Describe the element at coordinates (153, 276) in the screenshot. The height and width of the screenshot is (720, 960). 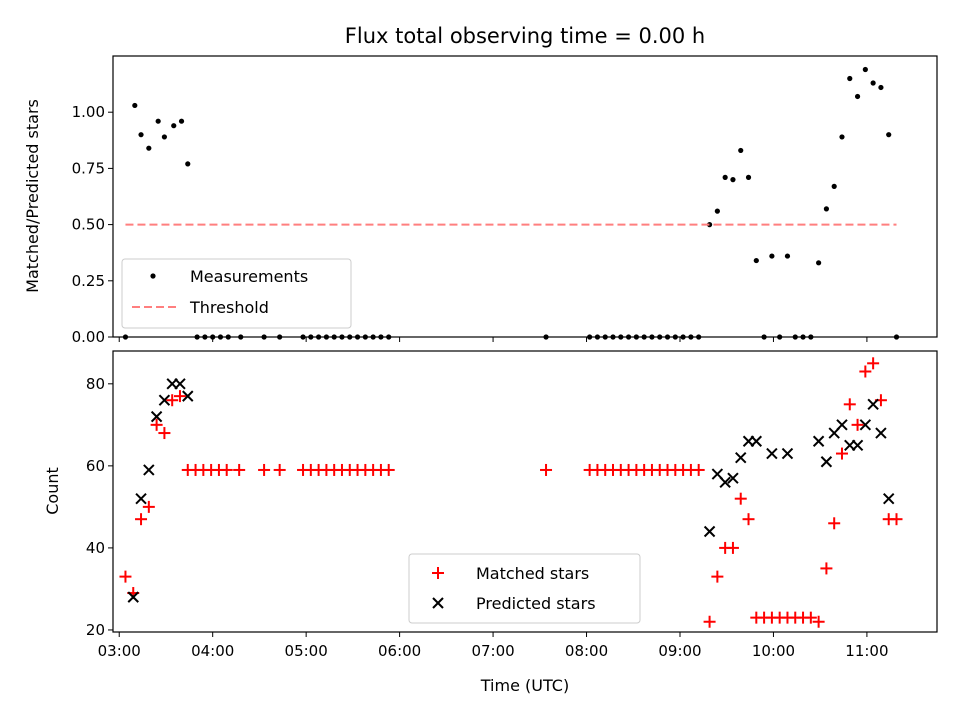
I see `legend-measurements-marker` at that location.